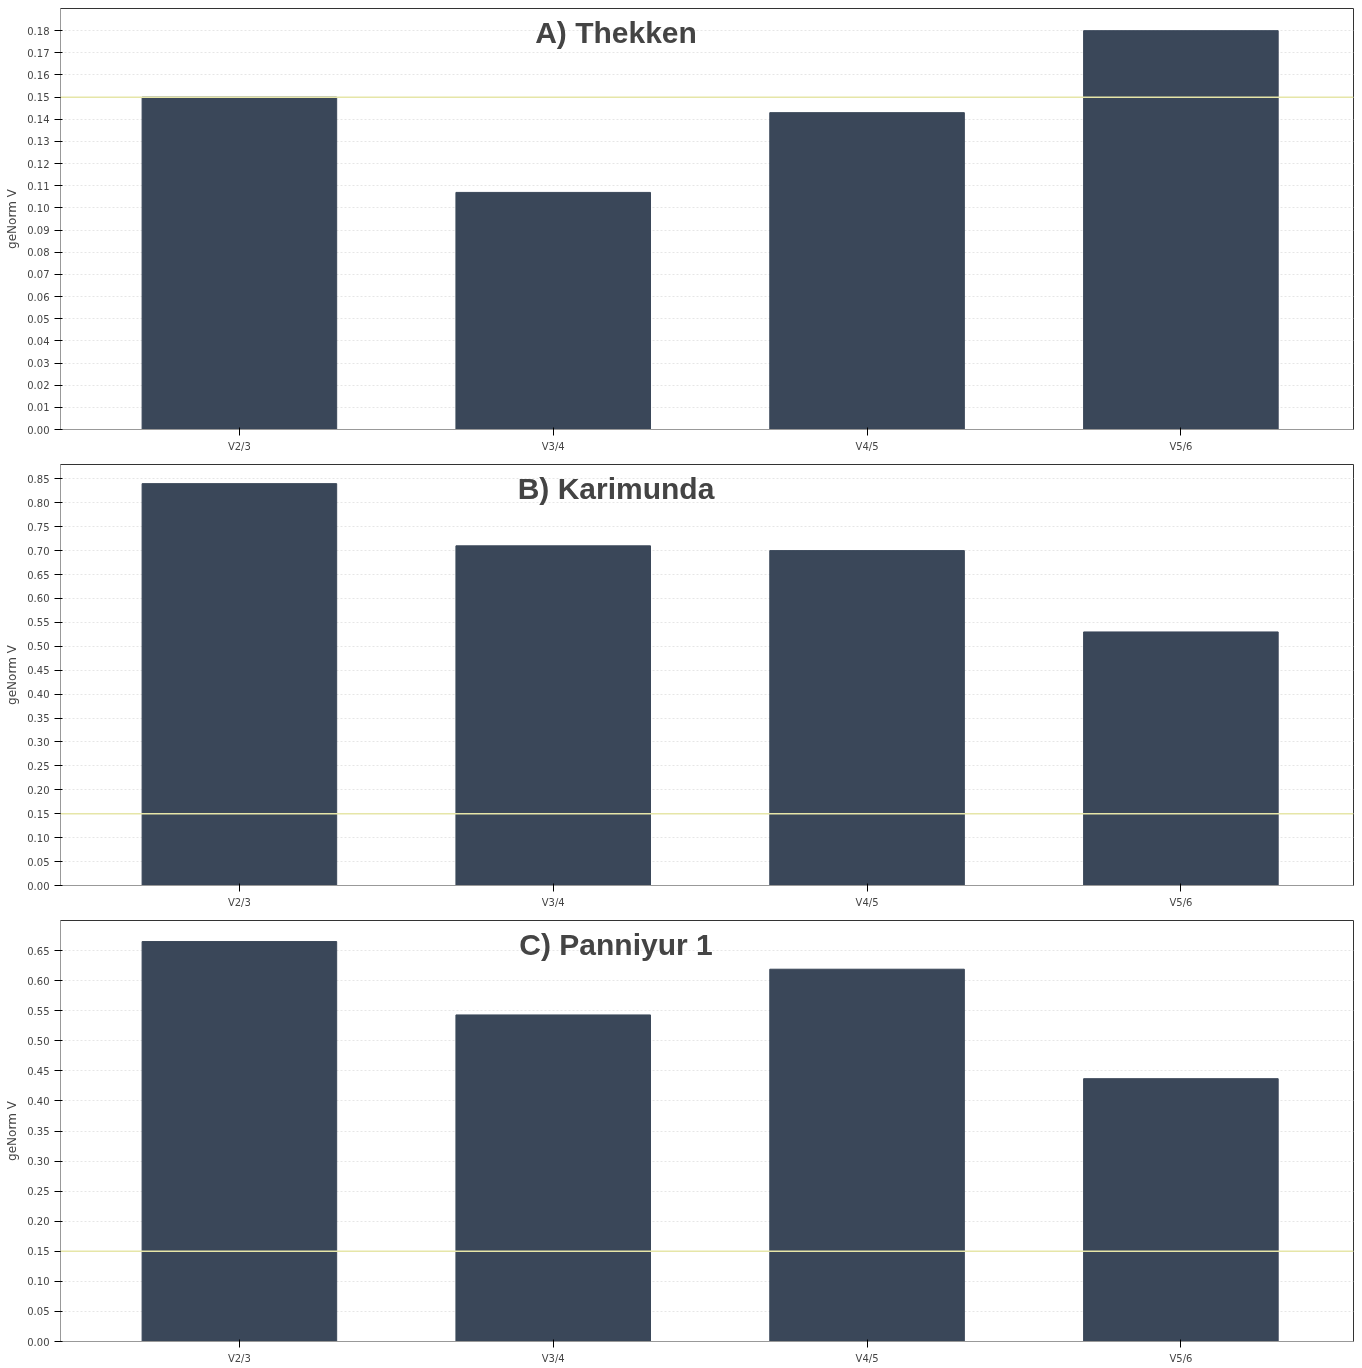 Image resolution: width=1362 pixels, height=1368 pixels. Describe the element at coordinates (38, 297) in the screenshot. I see `y-tick-label: 0.06` at that location.